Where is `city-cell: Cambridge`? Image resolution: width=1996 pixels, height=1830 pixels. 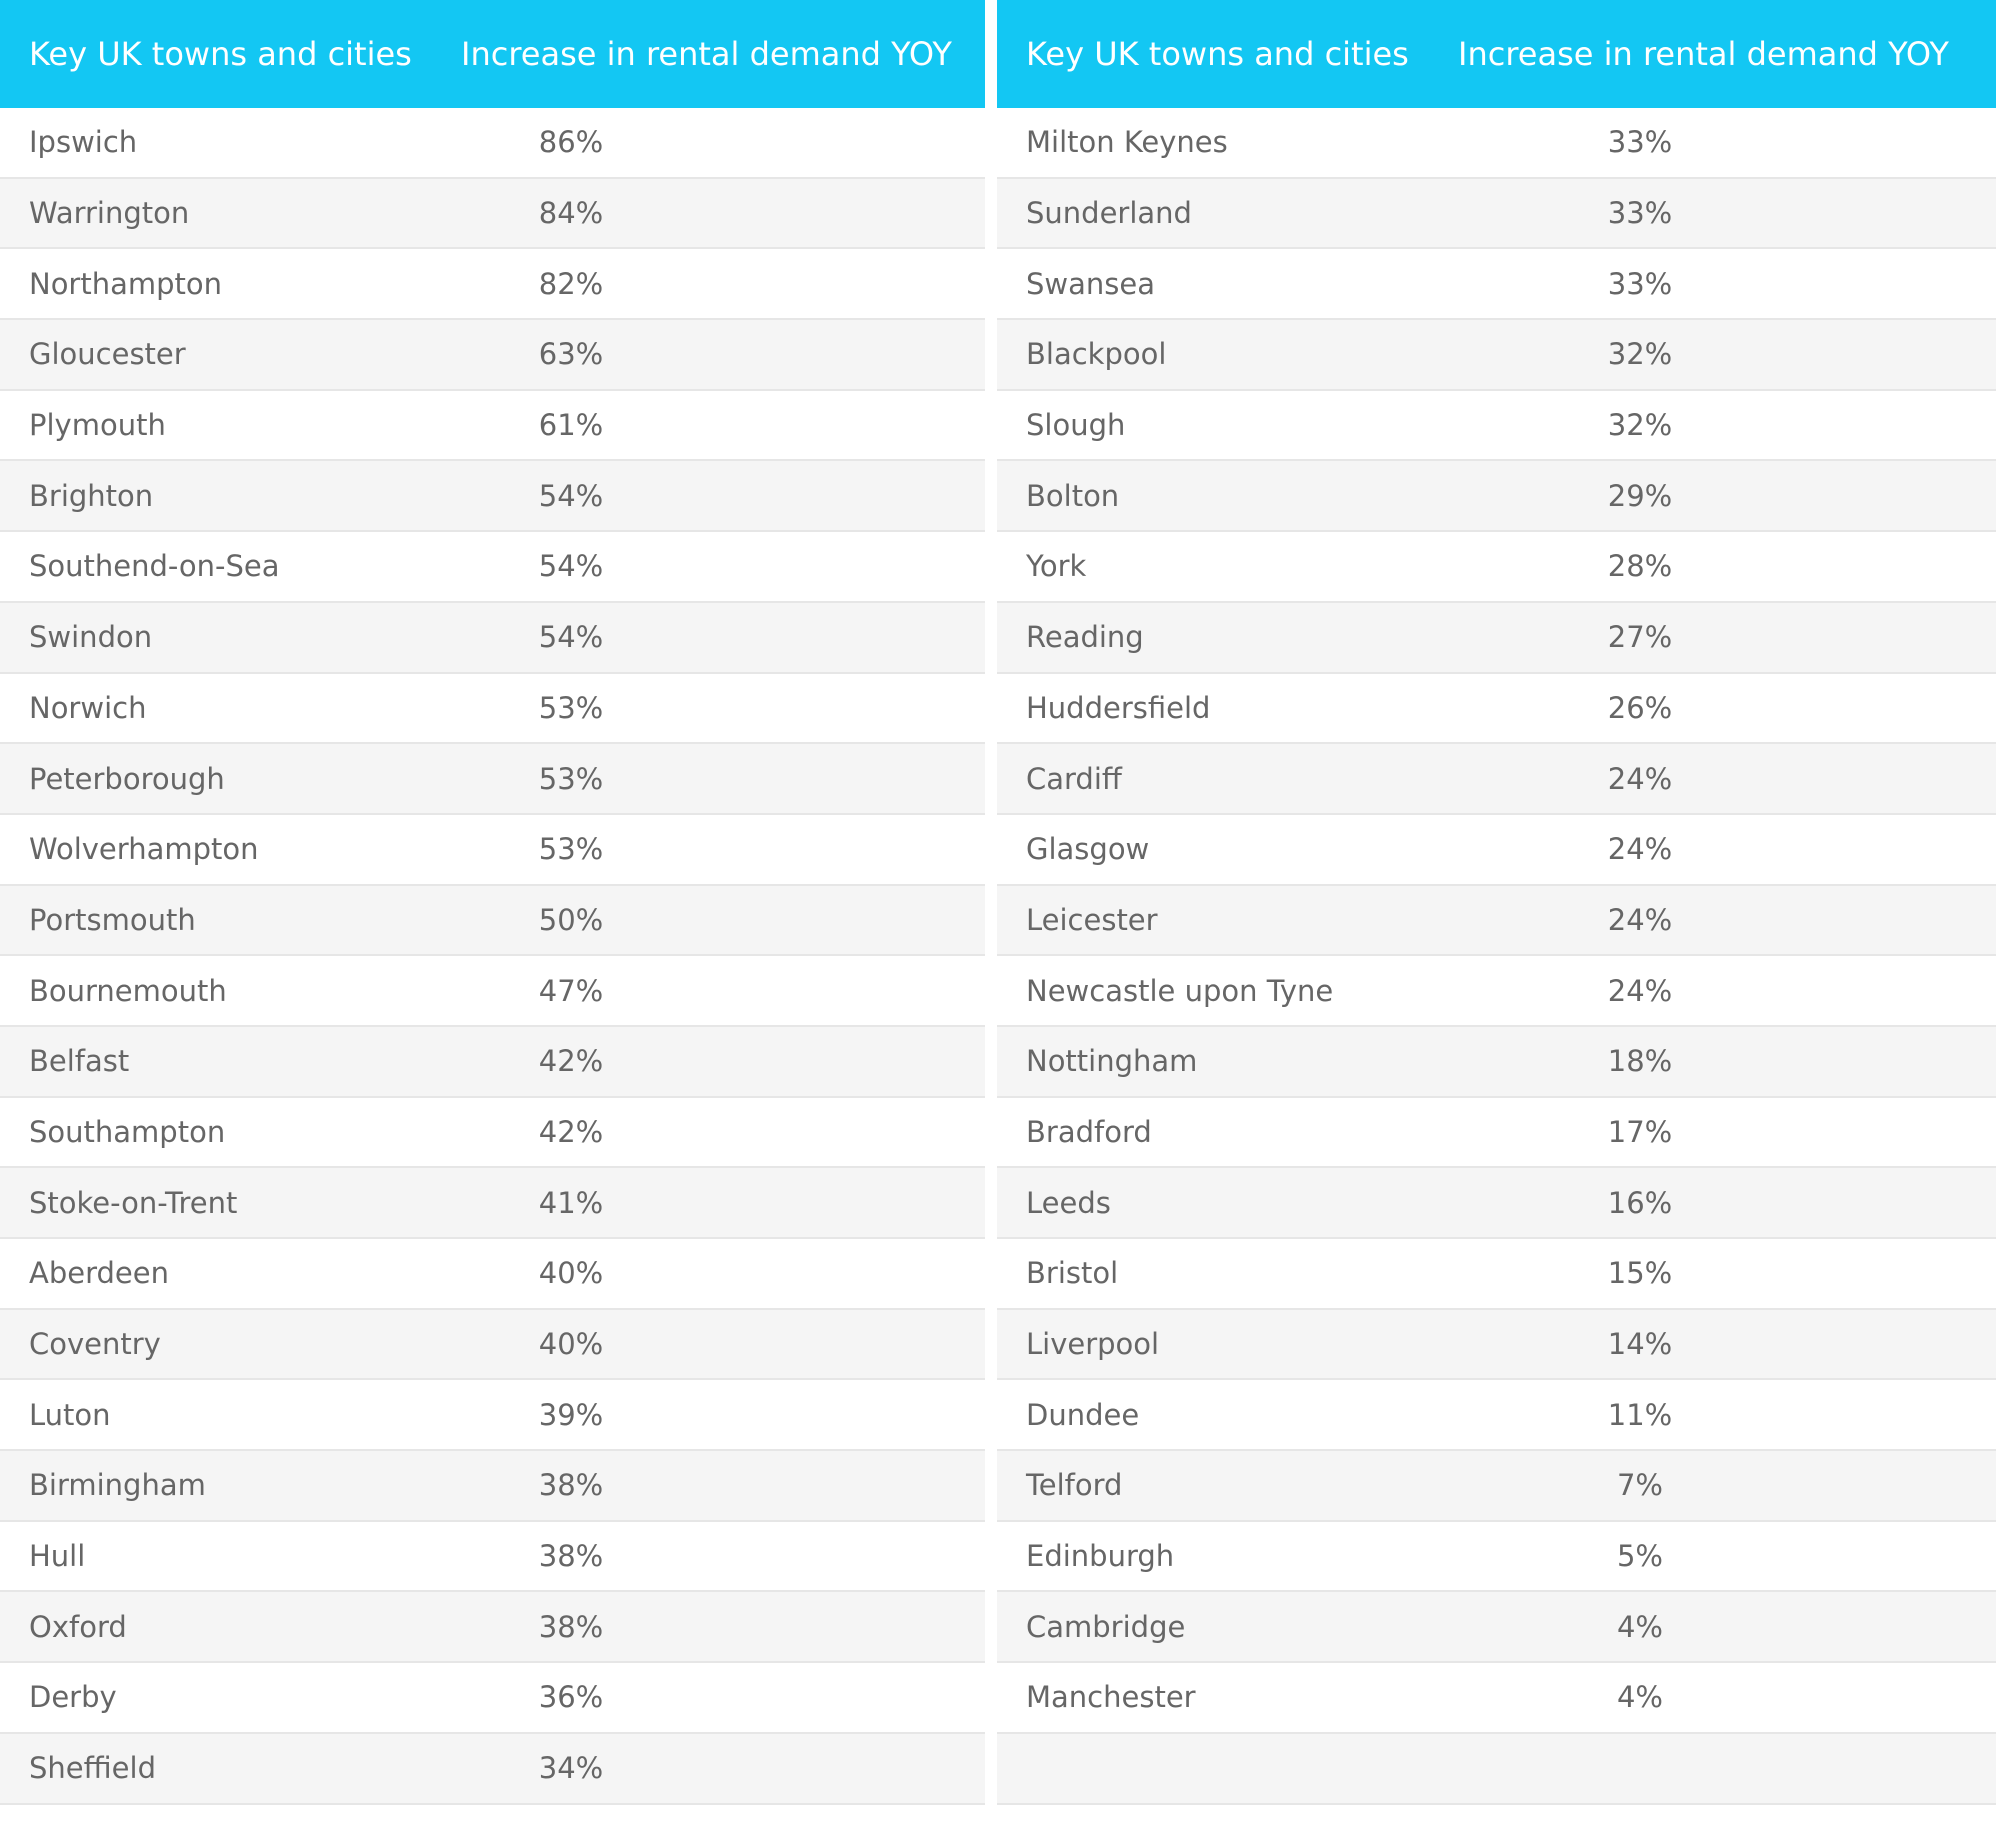
city-cell: Cambridge is located at coordinates (1106, 1626).